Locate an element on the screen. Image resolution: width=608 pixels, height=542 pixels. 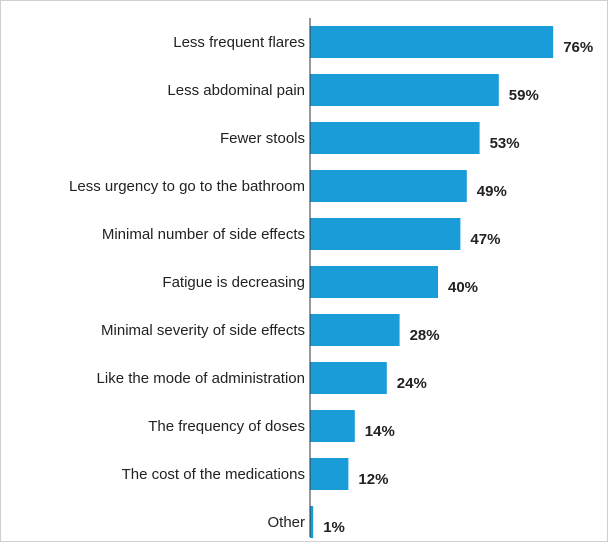
category-label-7: Like the mode of administration is located at coordinates (201, 378).